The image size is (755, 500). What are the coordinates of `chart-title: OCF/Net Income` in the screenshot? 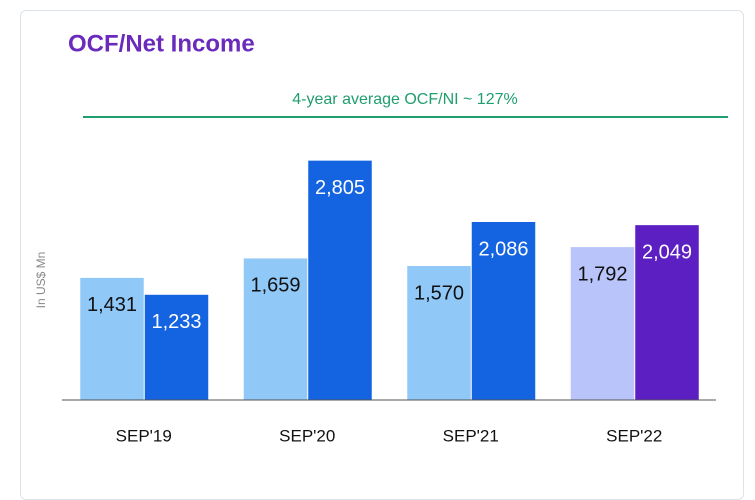 It's located at (161, 43).